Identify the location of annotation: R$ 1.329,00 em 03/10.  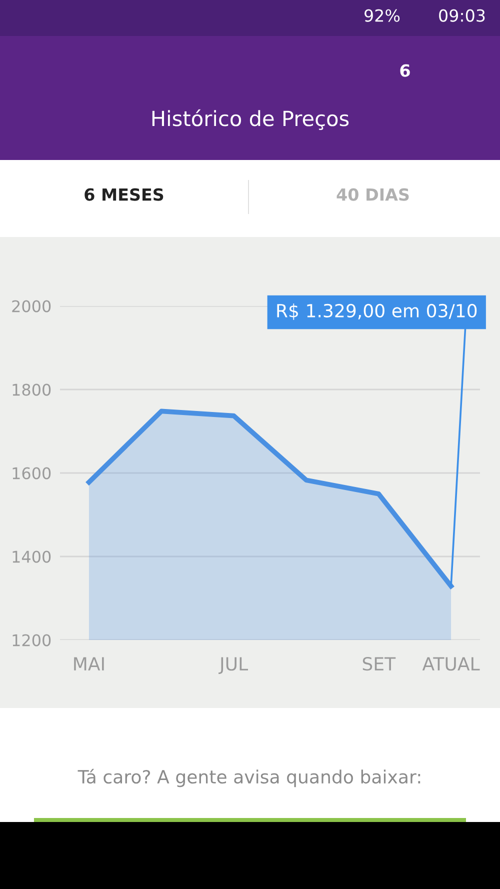
(377, 312).